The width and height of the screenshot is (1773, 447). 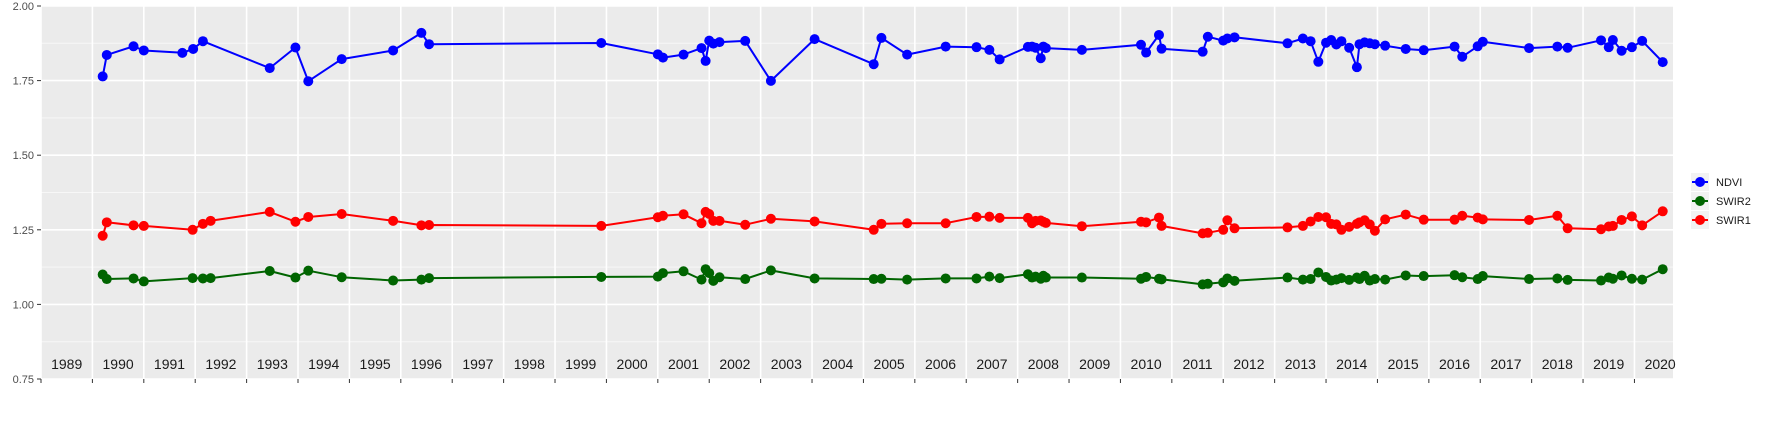 I want to click on year-label: 2004, so click(x=837, y=364).